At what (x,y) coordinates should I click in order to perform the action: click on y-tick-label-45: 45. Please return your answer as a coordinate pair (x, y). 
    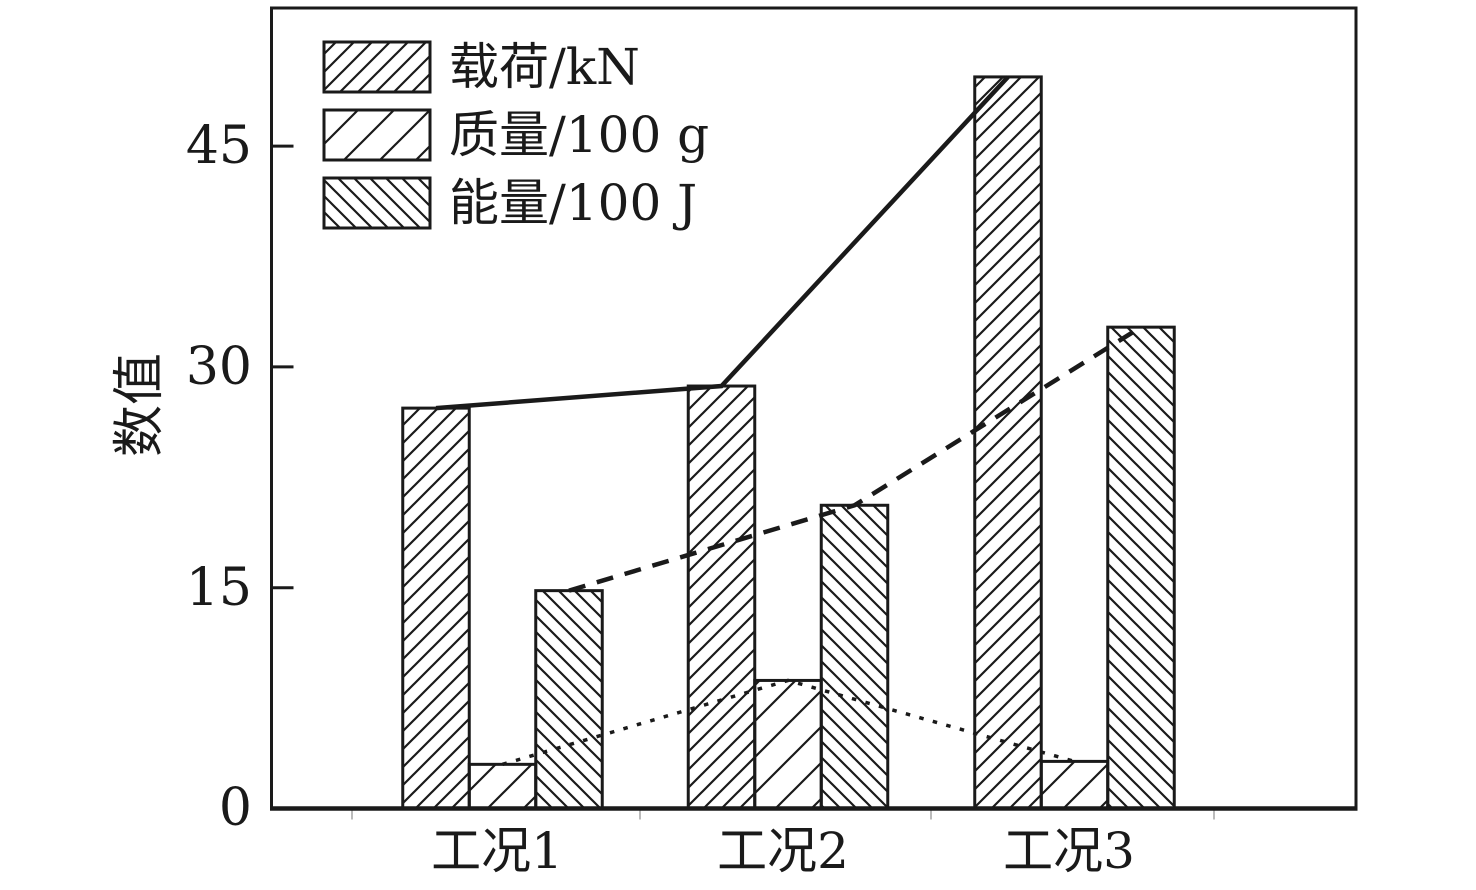
    Looking at the image, I should click on (218, 146).